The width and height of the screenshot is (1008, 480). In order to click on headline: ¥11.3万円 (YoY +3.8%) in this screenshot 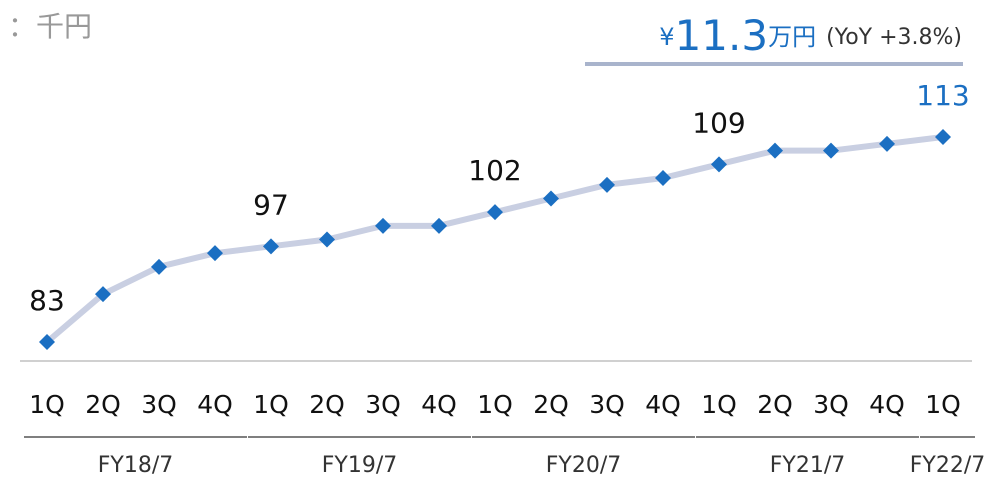, I will do `click(810, 35)`.